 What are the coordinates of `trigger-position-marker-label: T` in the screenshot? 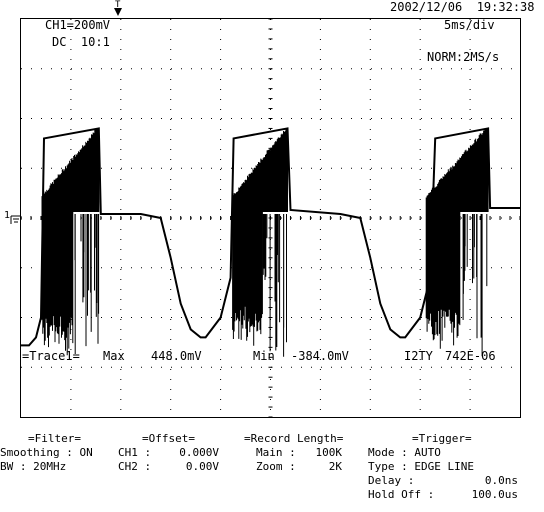 It's located at (118, 5).